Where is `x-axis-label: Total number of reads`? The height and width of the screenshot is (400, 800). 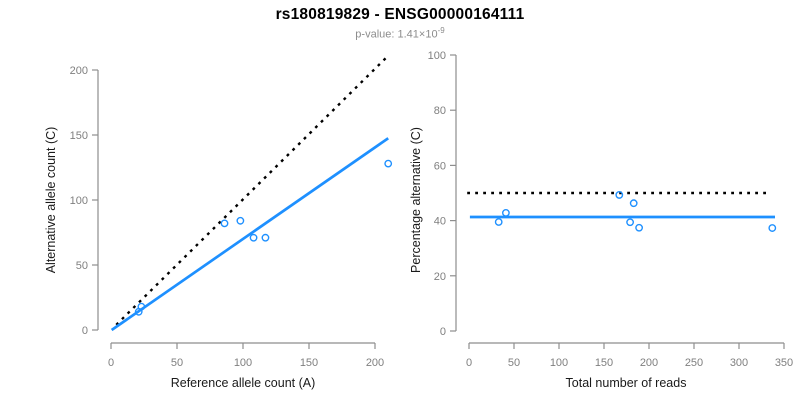 x-axis-label: Total number of reads is located at coordinates (626, 383).